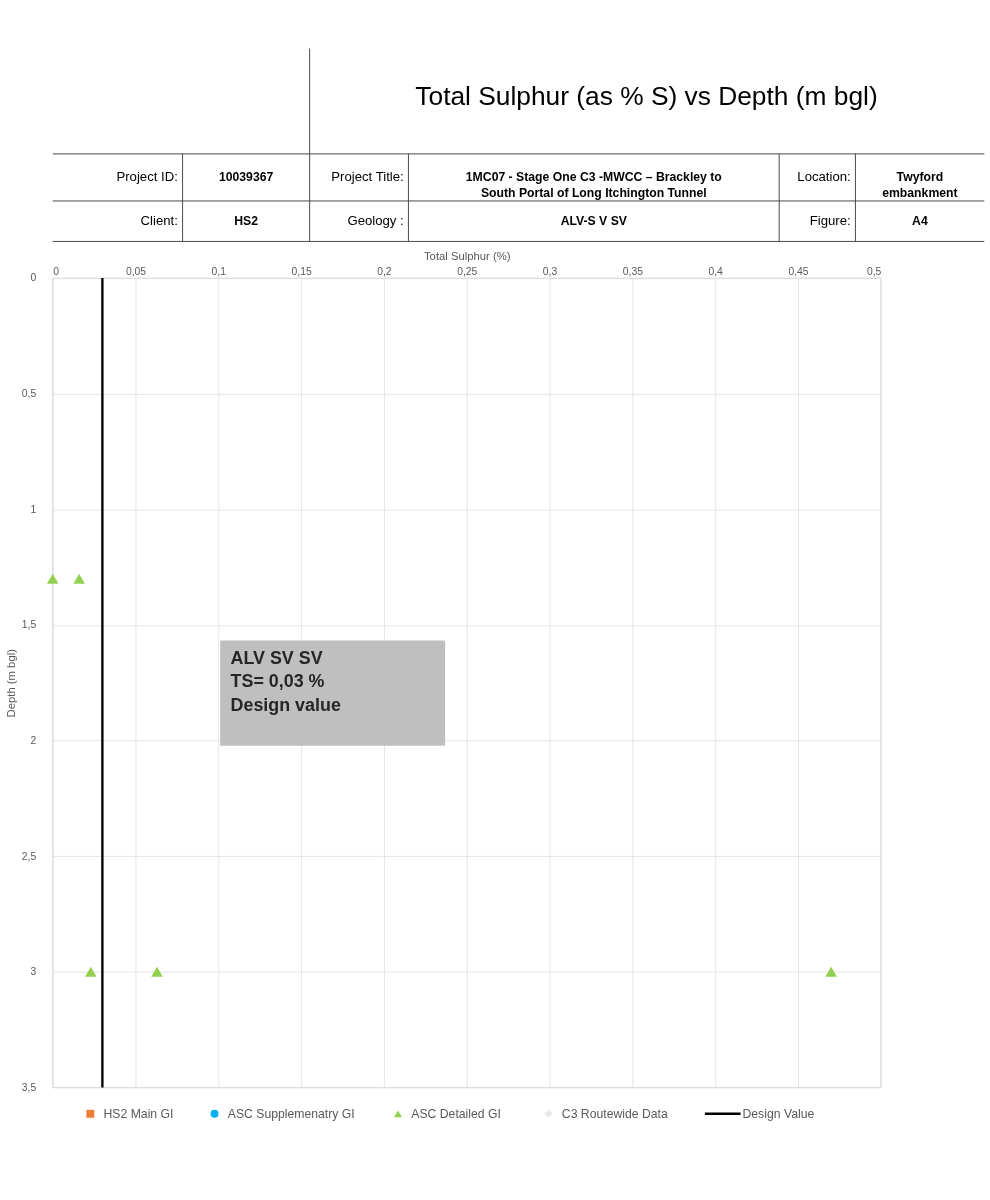 The image size is (990, 1200). What do you see at coordinates (375, 220) in the screenshot?
I see `text: Geology :` at bounding box center [375, 220].